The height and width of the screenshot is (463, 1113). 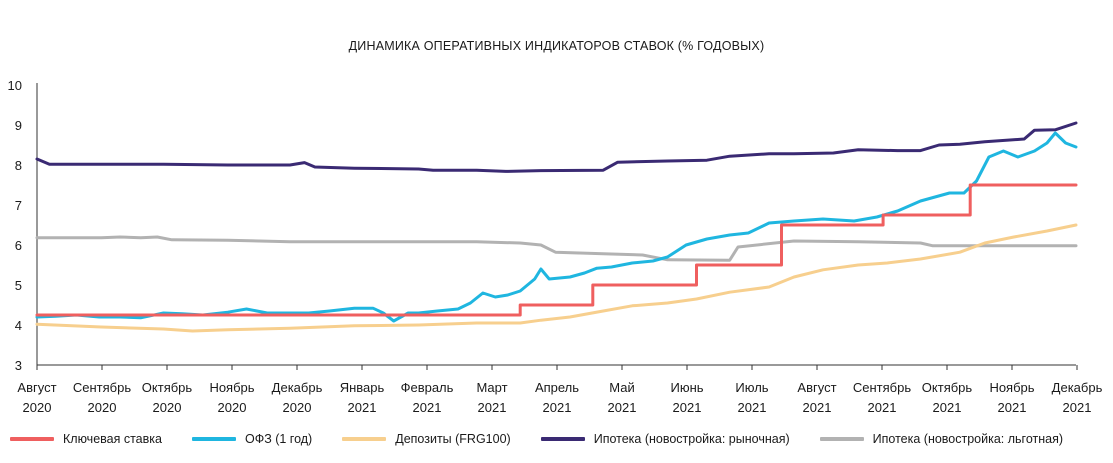 I want to click on legend-label: Депозиты (FRG100), so click(x=453, y=439).